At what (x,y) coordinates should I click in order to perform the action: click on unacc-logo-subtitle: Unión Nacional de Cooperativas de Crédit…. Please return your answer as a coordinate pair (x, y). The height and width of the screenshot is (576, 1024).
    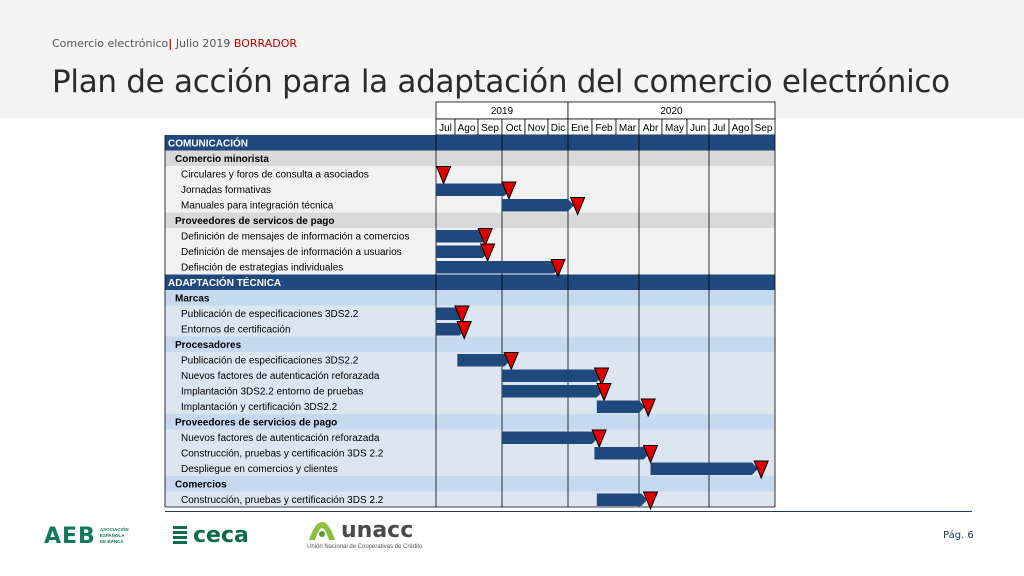
    Looking at the image, I should click on (365, 547).